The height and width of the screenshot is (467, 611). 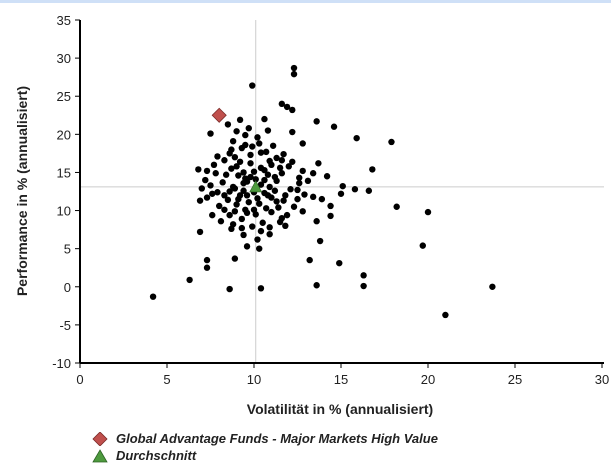 What do you see at coordinates (79, 379) in the screenshot?
I see `x-tick-label: 0` at bounding box center [79, 379].